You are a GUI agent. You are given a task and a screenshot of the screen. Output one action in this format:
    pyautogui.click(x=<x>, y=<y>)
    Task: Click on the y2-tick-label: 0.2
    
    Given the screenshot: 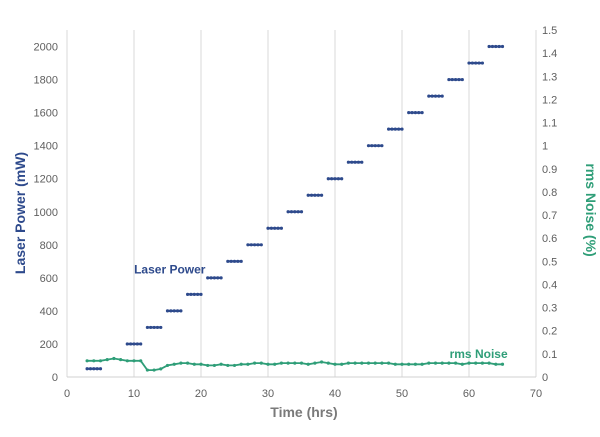 What is the action you would take?
    pyautogui.click(x=549, y=332)
    